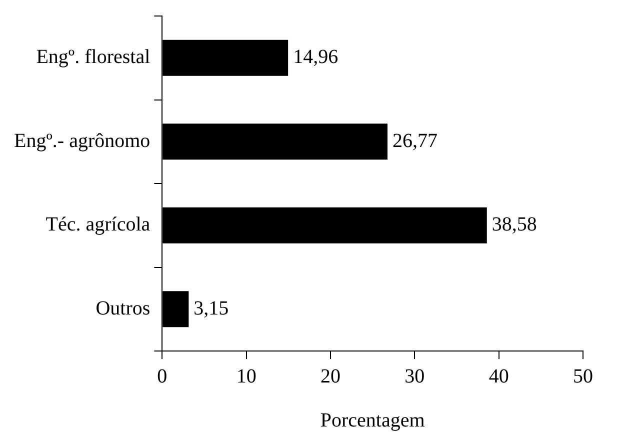 The height and width of the screenshot is (439, 637). What do you see at coordinates (123, 308) in the screenshot?
I see `y-tick-label: Outros` at bounding box center [123, 308].